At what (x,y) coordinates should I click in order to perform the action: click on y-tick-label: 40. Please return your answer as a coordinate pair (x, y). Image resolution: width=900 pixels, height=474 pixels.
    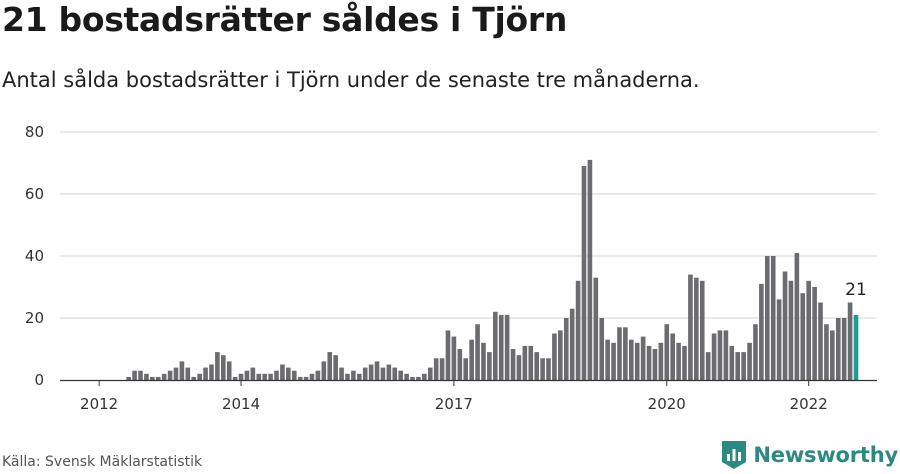
    Looking at the image, I should click on (34, 256).